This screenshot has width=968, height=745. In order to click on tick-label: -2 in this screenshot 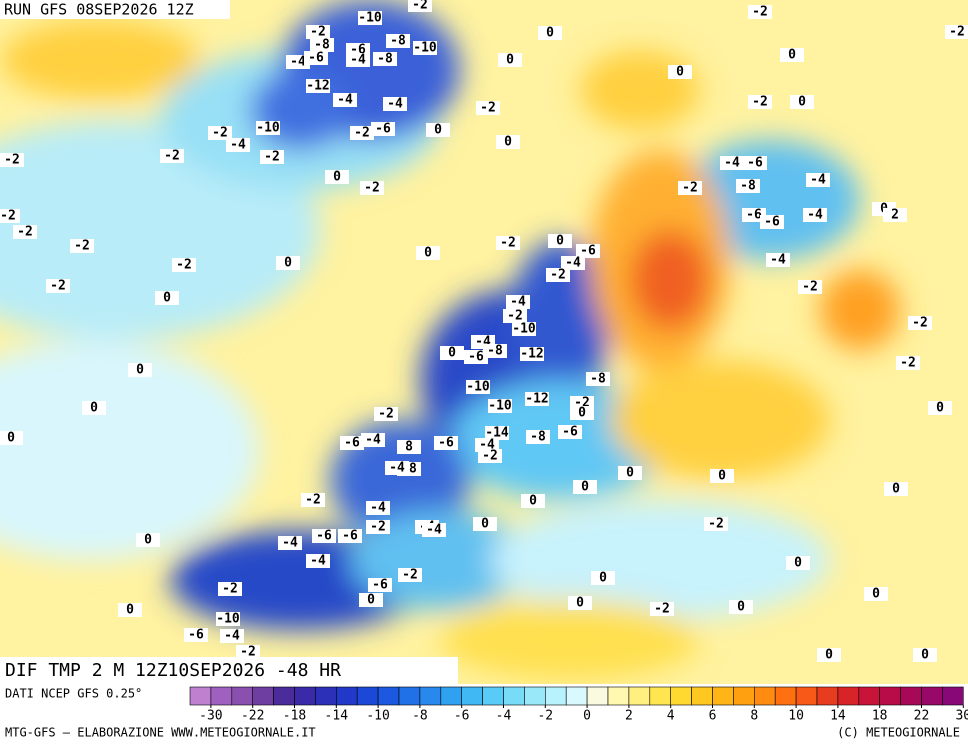, I will do `click(545, 716)`.